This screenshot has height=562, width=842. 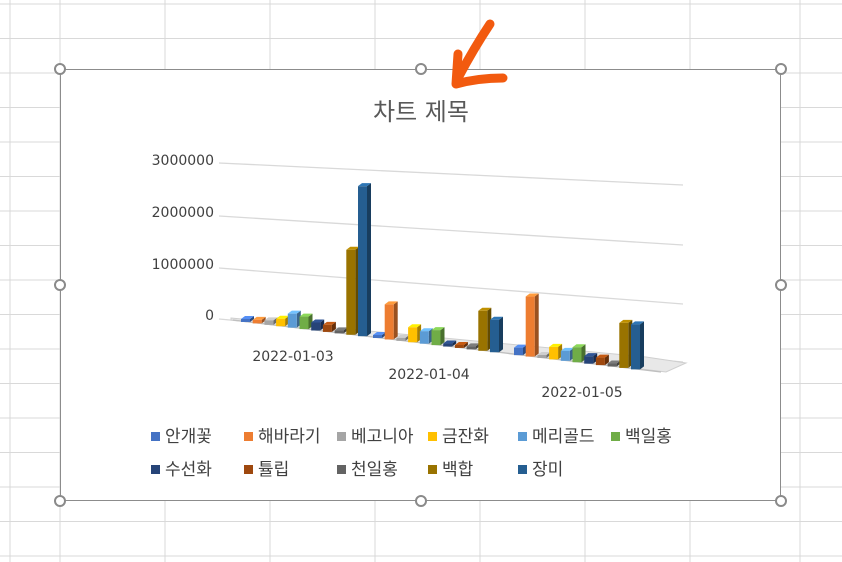 What do you see at coordinates (556, 437) in the screenshot?
I see `legend-item: 메리골드` at bounding box center [556, 437].